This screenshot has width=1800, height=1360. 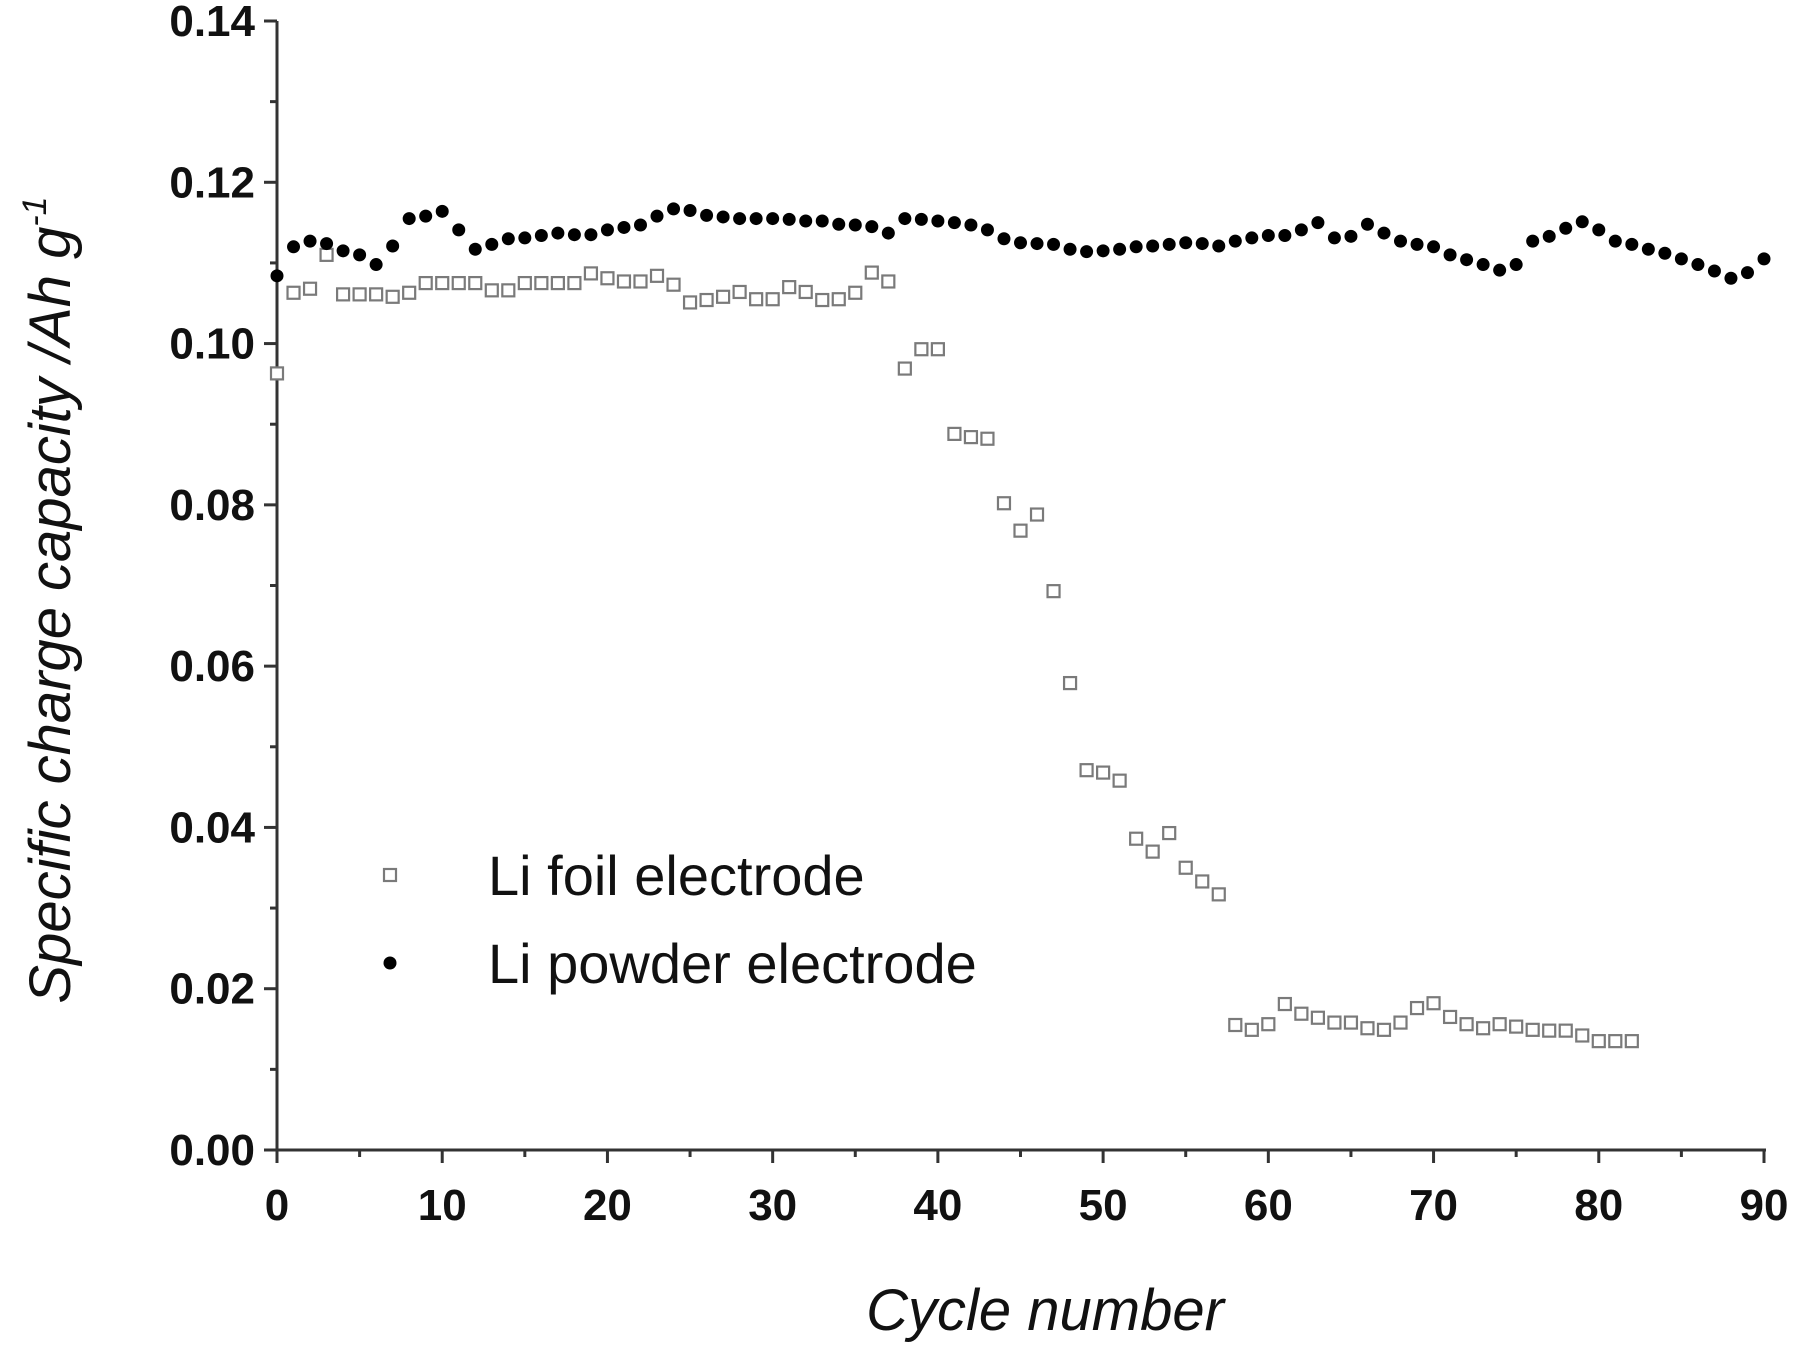 What do you see at coordinates (49, 599) in the screenshot?
I see `y-axis-label: Specific charge capacity /Ah g-1` at bounding box center [49, 599].